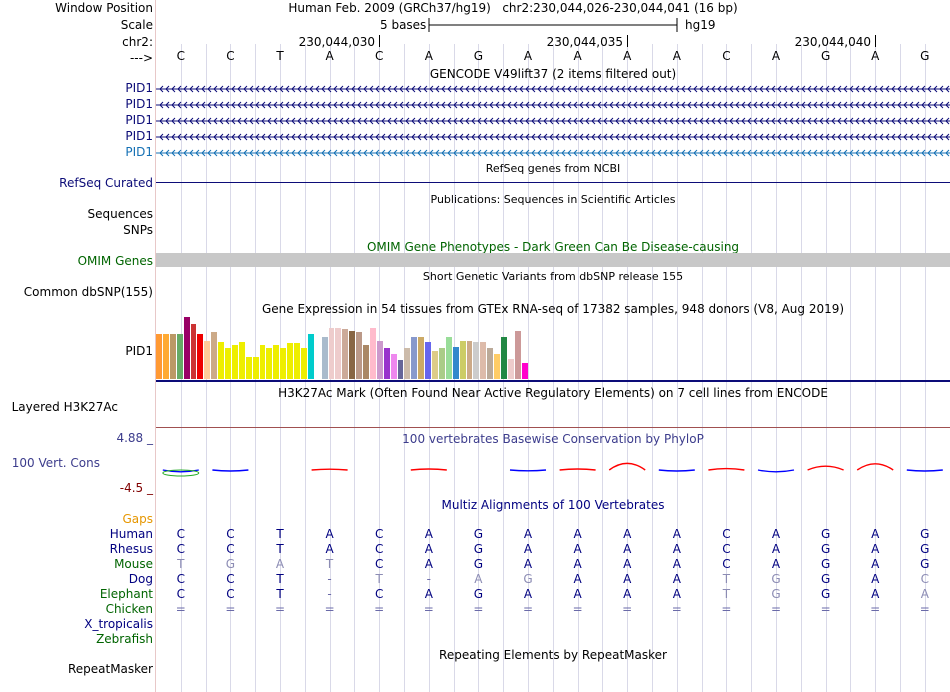 Image resolution: width=950 pixels, height=692 pixels. What do you see at coordinates (131, 549) in the screenshot?
I see `species-label: Rhesus` at bounding box center [131, 549].